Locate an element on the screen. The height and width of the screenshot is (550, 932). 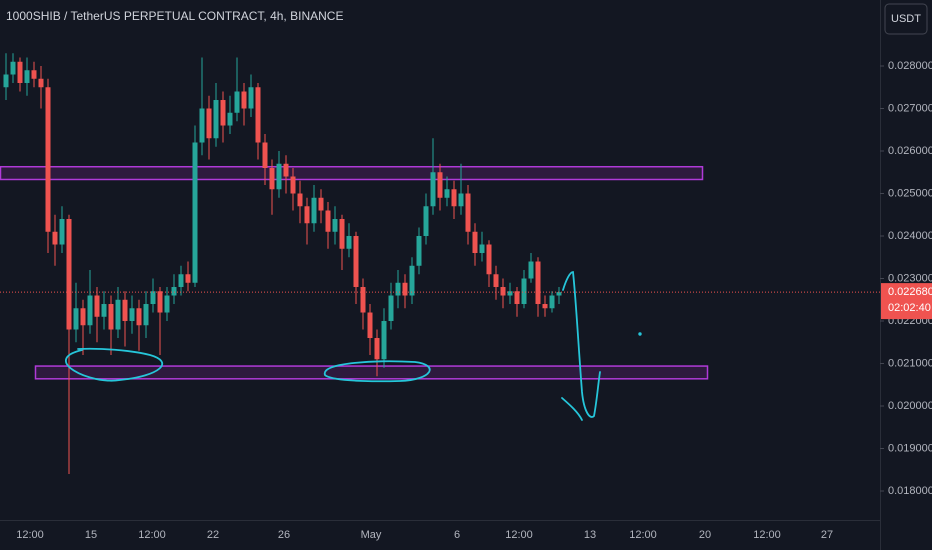
y-tick-label: 0.025000 is located at coordinates (910, 193).